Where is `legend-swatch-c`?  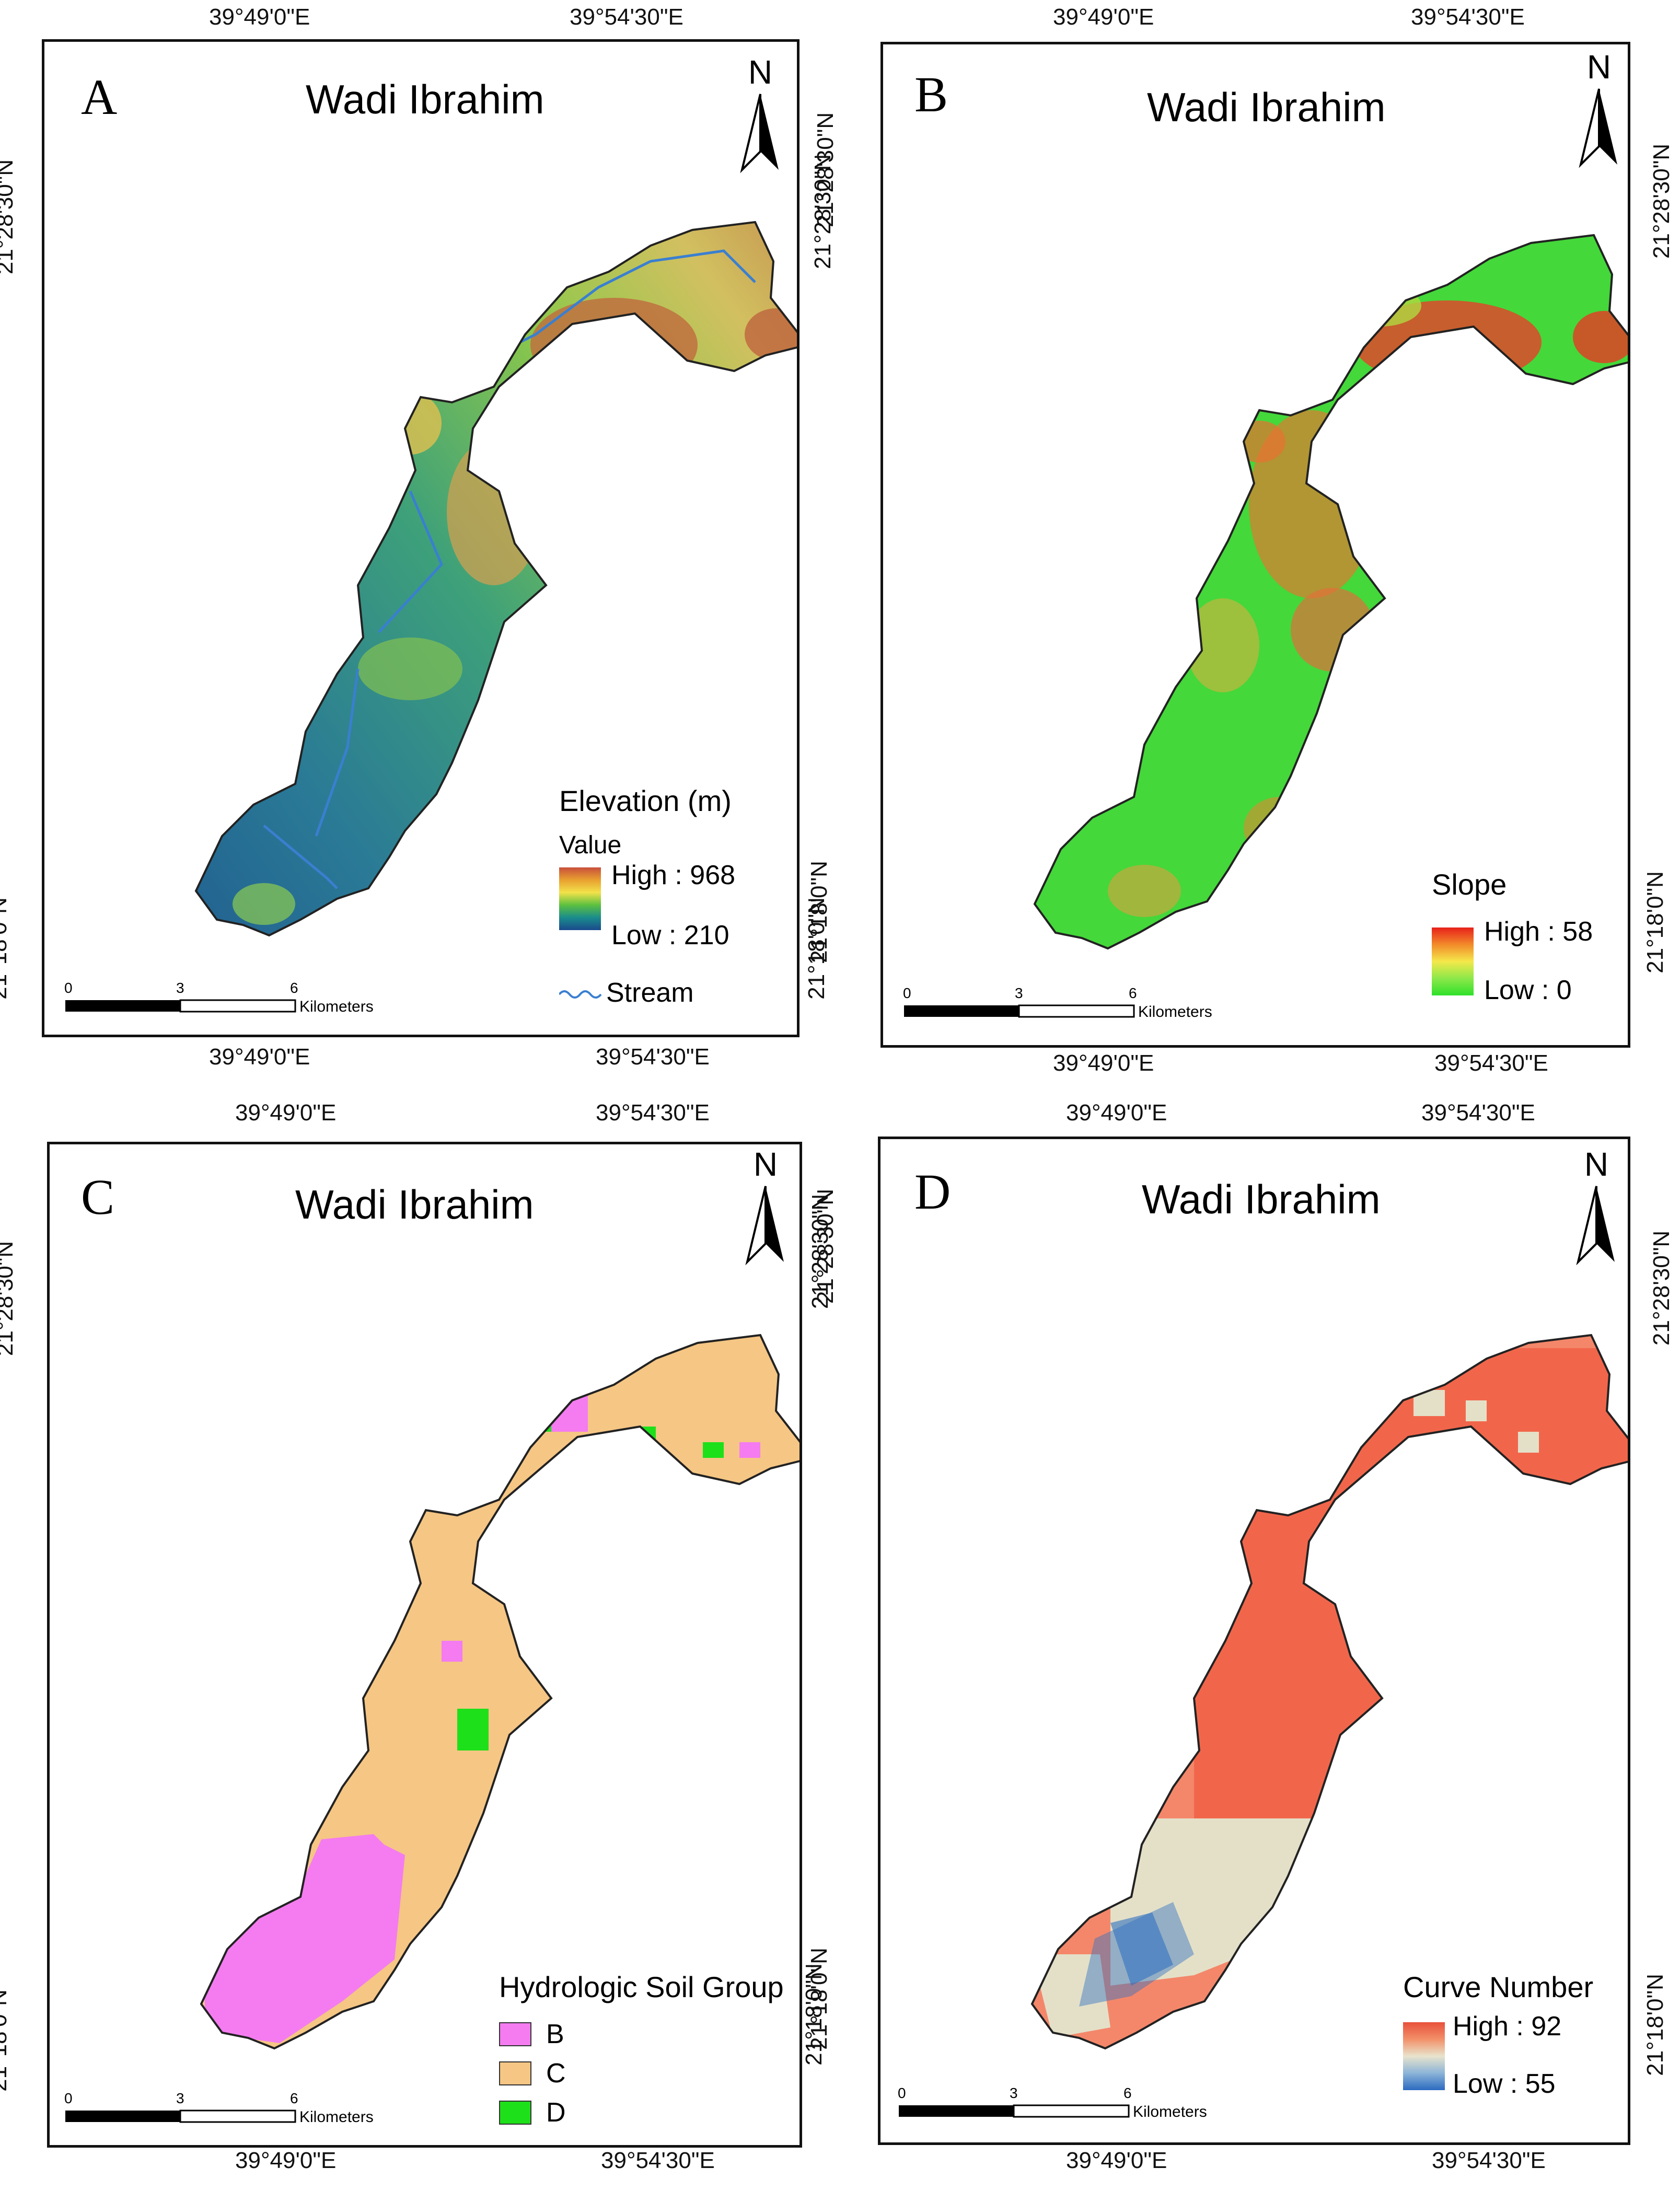
legend-swatch-c is located at coordinates (515, 2073).